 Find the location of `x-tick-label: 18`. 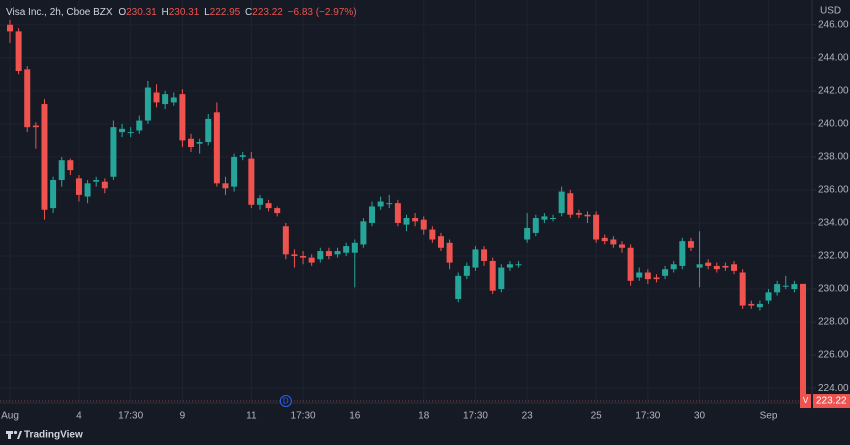

x-tick-label: 18 is located at coordinates (424, 416).